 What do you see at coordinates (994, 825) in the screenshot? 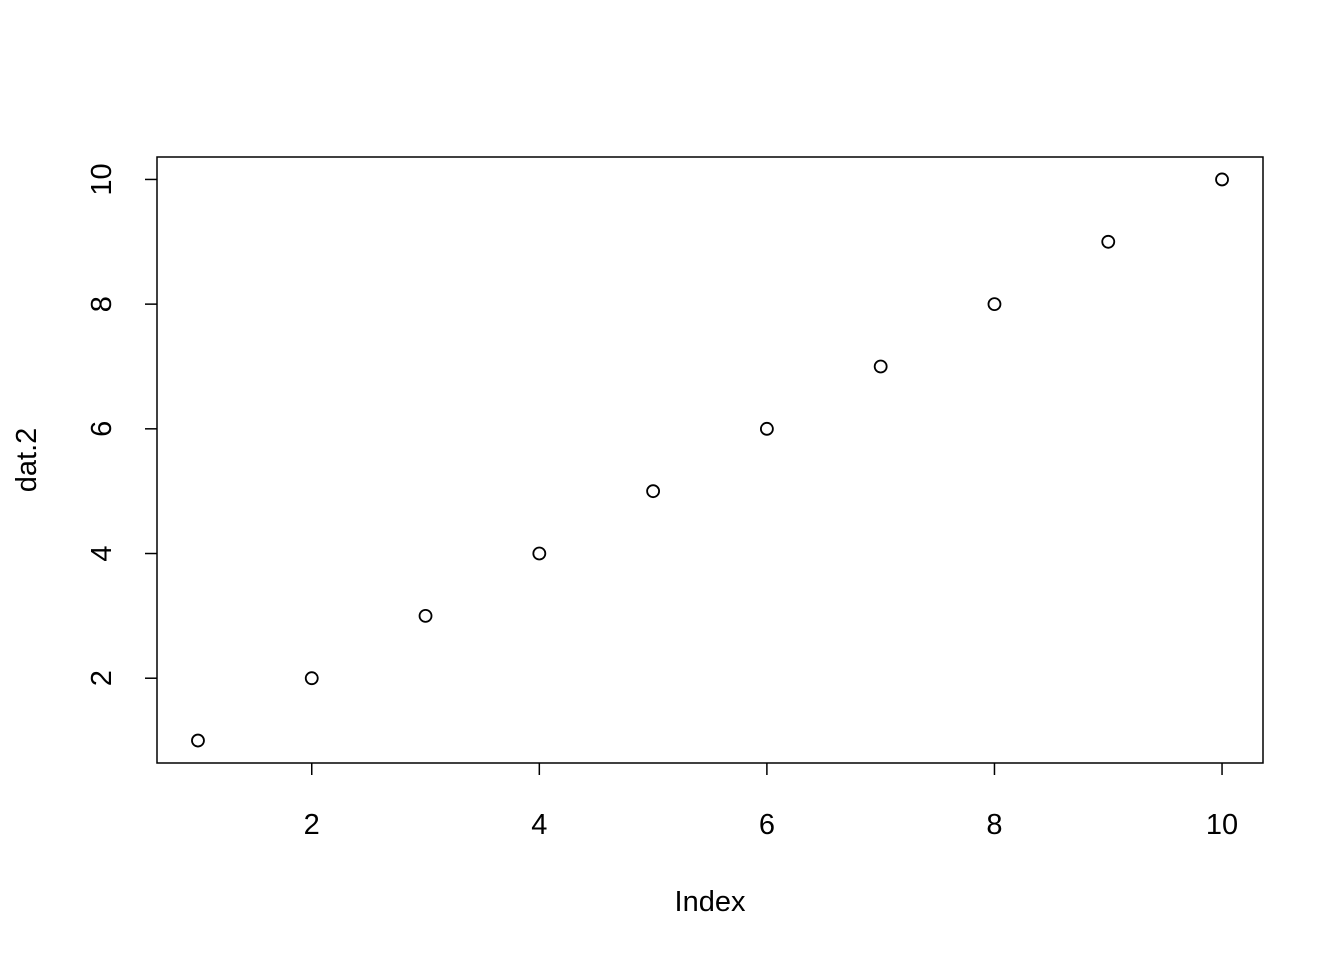
I see `x-tick-label: 8` at bounding box center [994, 825].